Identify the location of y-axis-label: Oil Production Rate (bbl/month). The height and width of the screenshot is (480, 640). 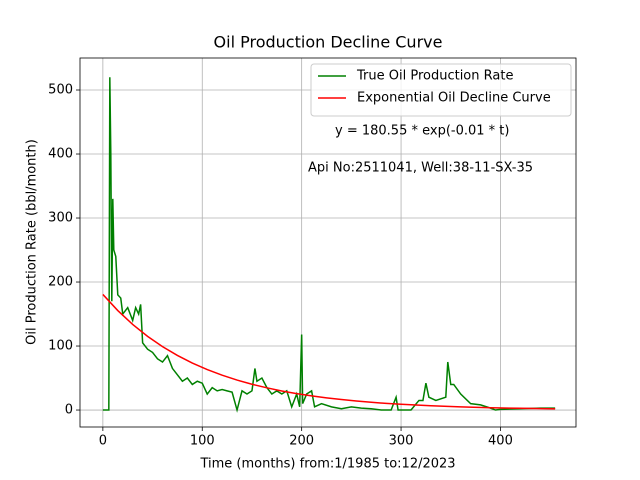
(32, 242).